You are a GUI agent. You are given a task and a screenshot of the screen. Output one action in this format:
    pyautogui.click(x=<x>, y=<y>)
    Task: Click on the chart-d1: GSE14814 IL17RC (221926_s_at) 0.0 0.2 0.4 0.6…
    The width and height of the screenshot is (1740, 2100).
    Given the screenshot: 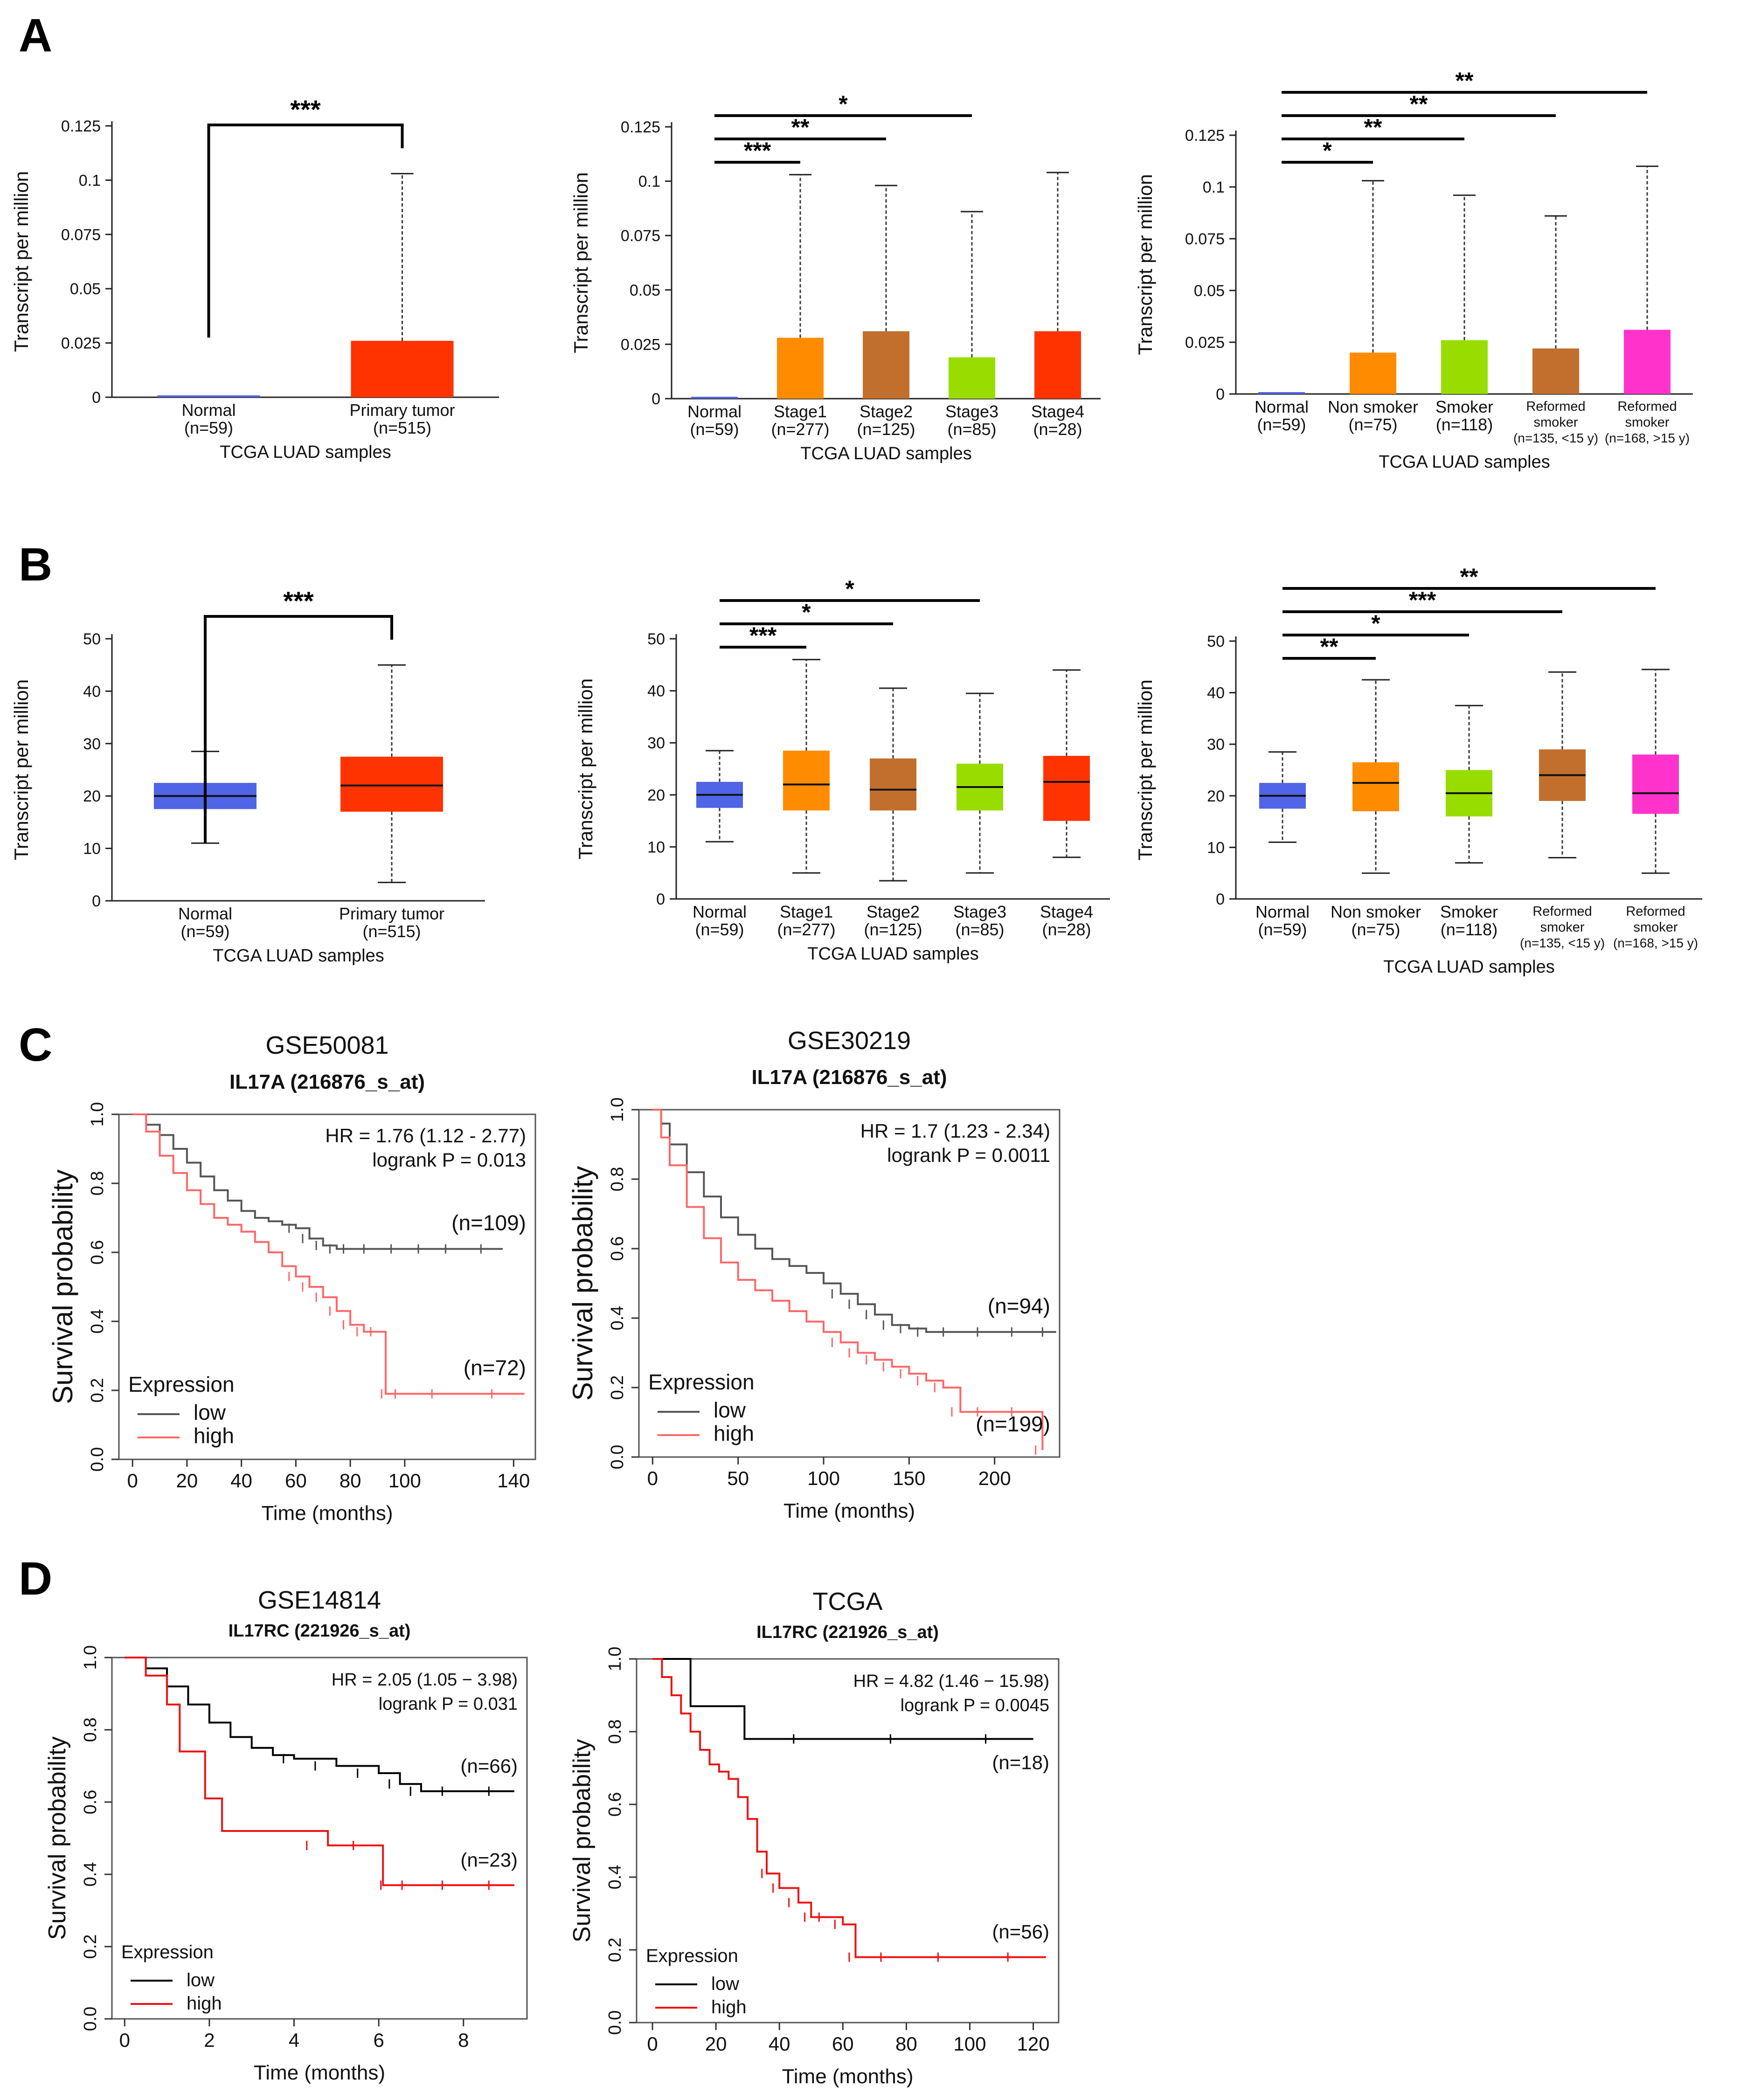 What is the action you would take?
    pyautogui.click(x=286, y=1835)
    